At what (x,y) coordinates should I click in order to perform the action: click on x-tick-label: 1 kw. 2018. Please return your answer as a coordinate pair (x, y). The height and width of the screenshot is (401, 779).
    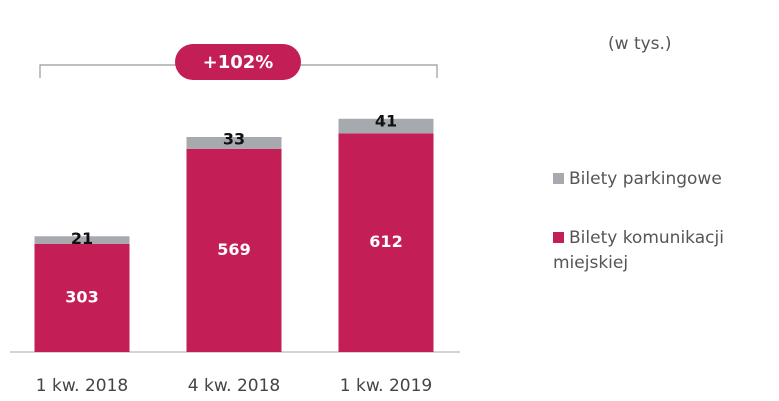
    Looking at the image, I should click on (82, 386).